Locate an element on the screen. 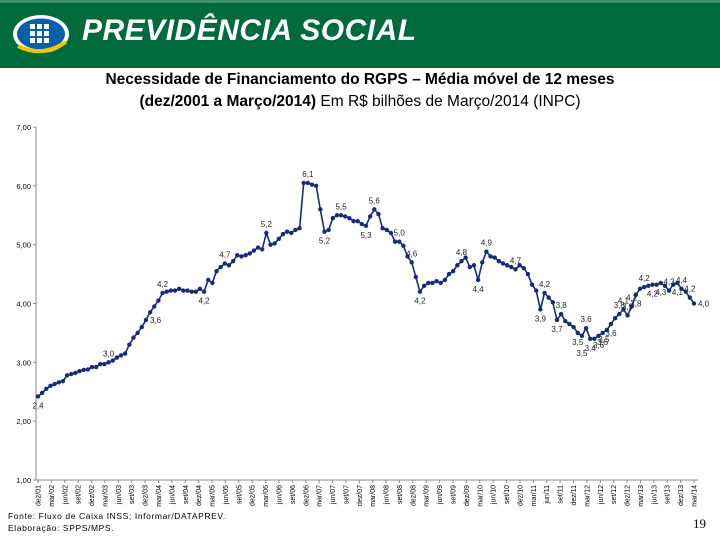 The width and height of the screenshot is (720, 540). x-tick-label: mar/09 is located at coordinates (427, 496).